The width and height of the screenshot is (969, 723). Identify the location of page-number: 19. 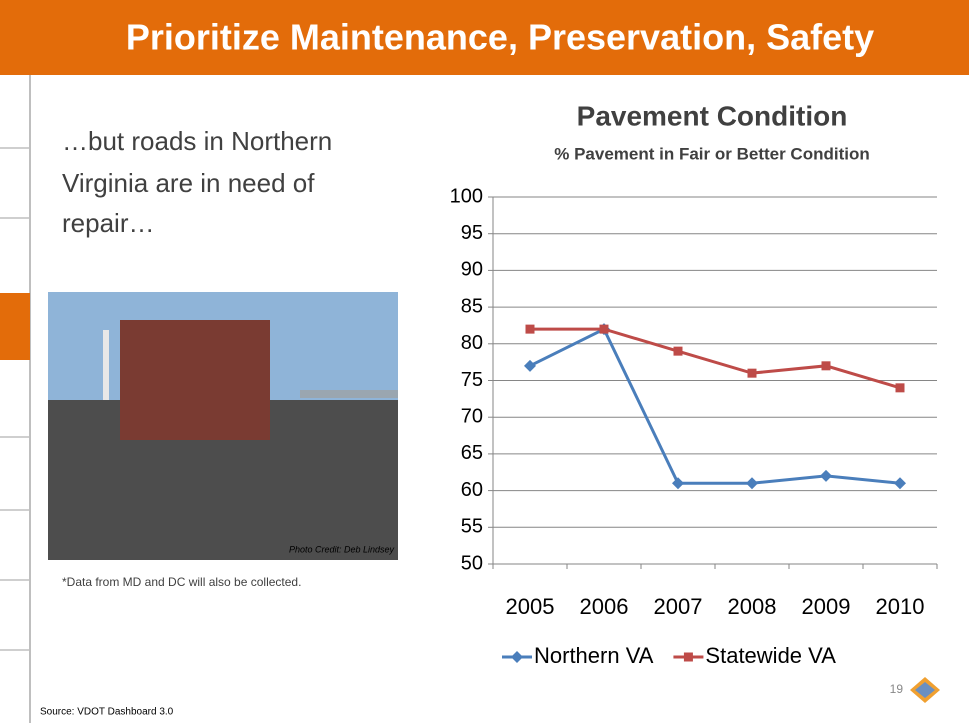
(897, 689).